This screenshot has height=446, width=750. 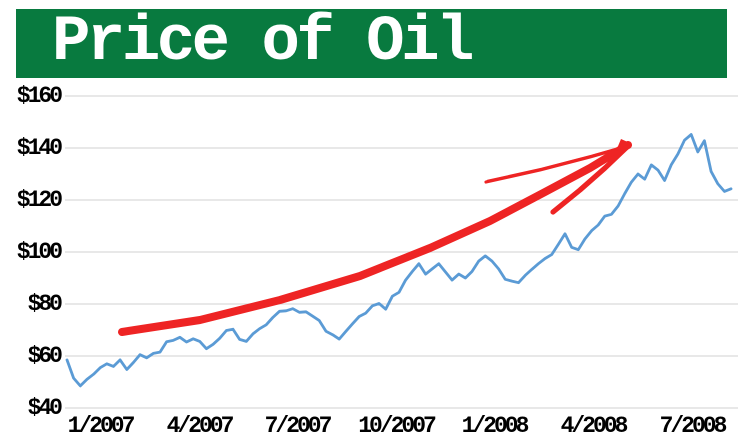 What do you see at coordinates (45, 356) in the screenshot?
I see `y-axis-label: $60` at bounding box center [45, 356].